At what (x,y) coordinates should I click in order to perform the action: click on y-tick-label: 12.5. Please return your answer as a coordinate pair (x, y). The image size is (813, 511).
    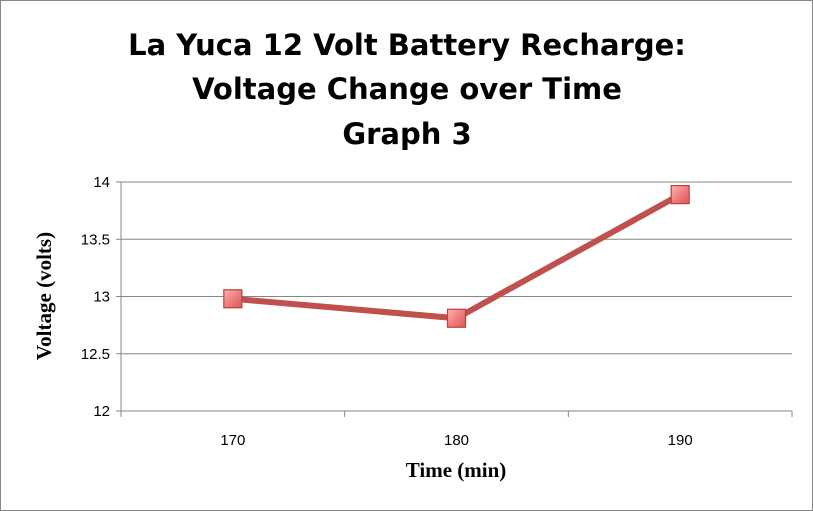
    Looking at the image, I should click on (95, 354).